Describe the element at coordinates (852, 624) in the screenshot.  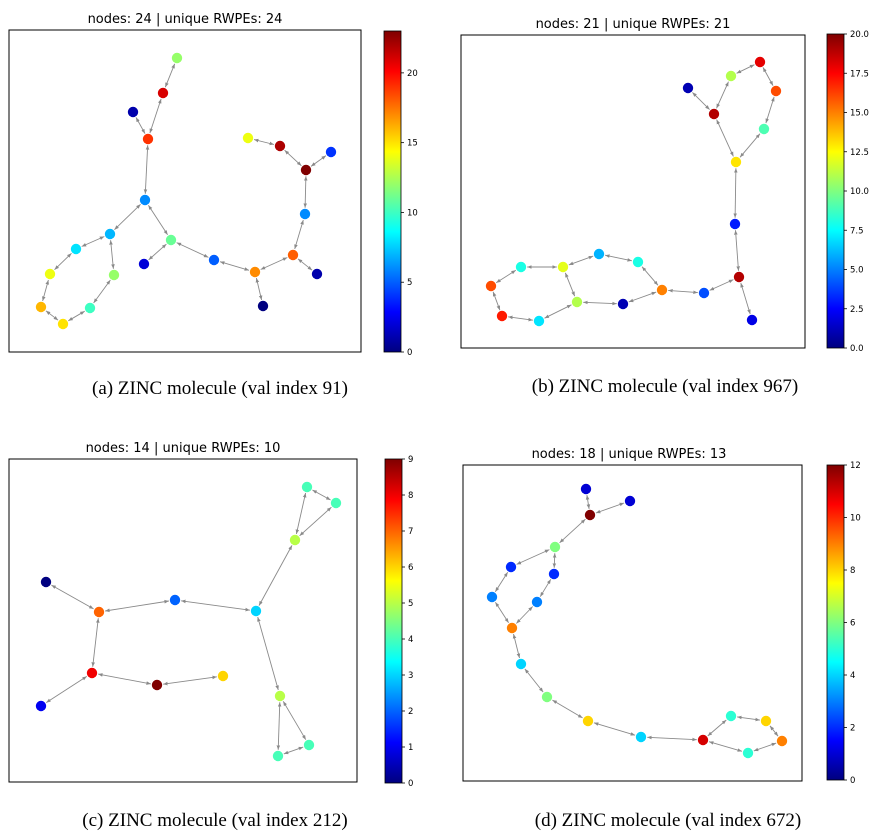
I see `colorbar-tick-label: 6` at that location.